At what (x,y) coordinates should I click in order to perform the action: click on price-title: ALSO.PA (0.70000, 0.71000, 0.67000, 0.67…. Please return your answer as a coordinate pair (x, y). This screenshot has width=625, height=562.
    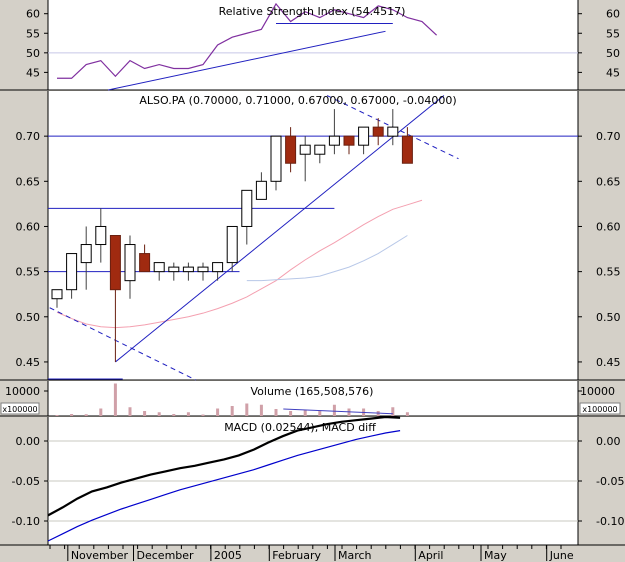
    Looking at the image, I should click on (297, 100).